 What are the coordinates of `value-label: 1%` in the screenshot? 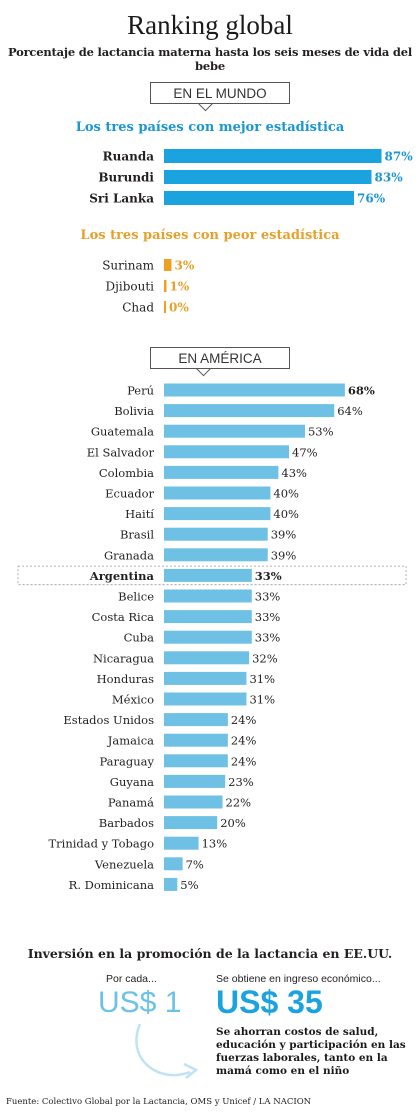 It's located at (180, 287).